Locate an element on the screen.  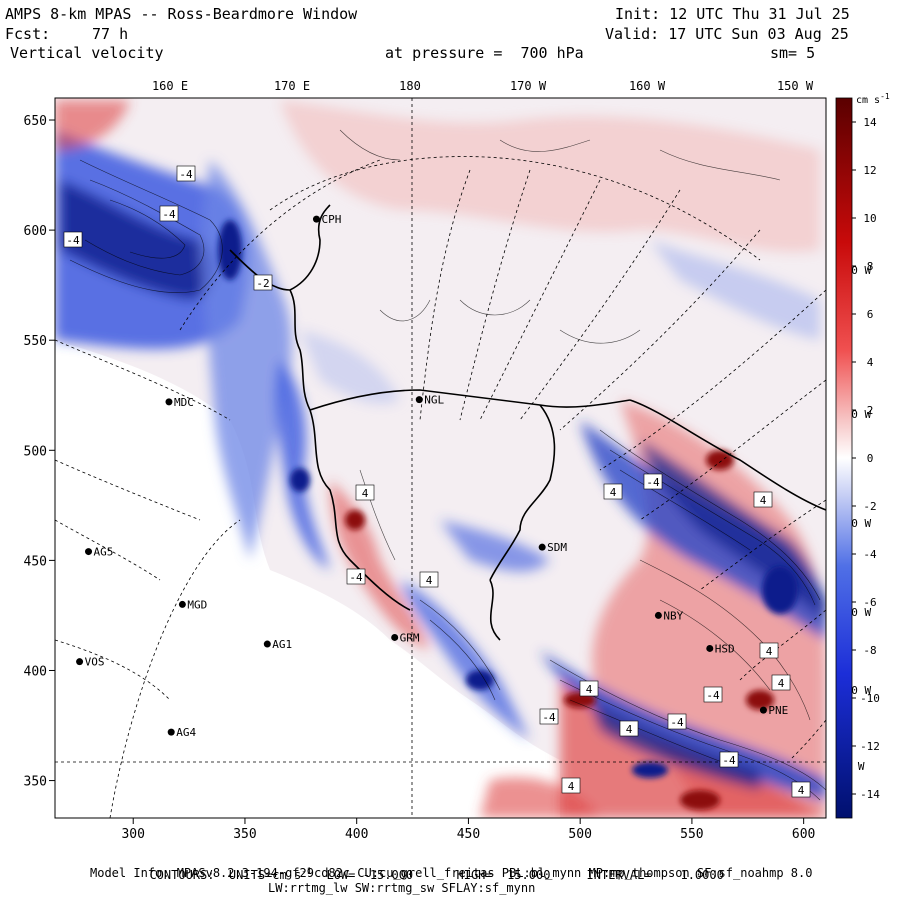
x-tick-label: 500 is located at coordinates (579, 834).